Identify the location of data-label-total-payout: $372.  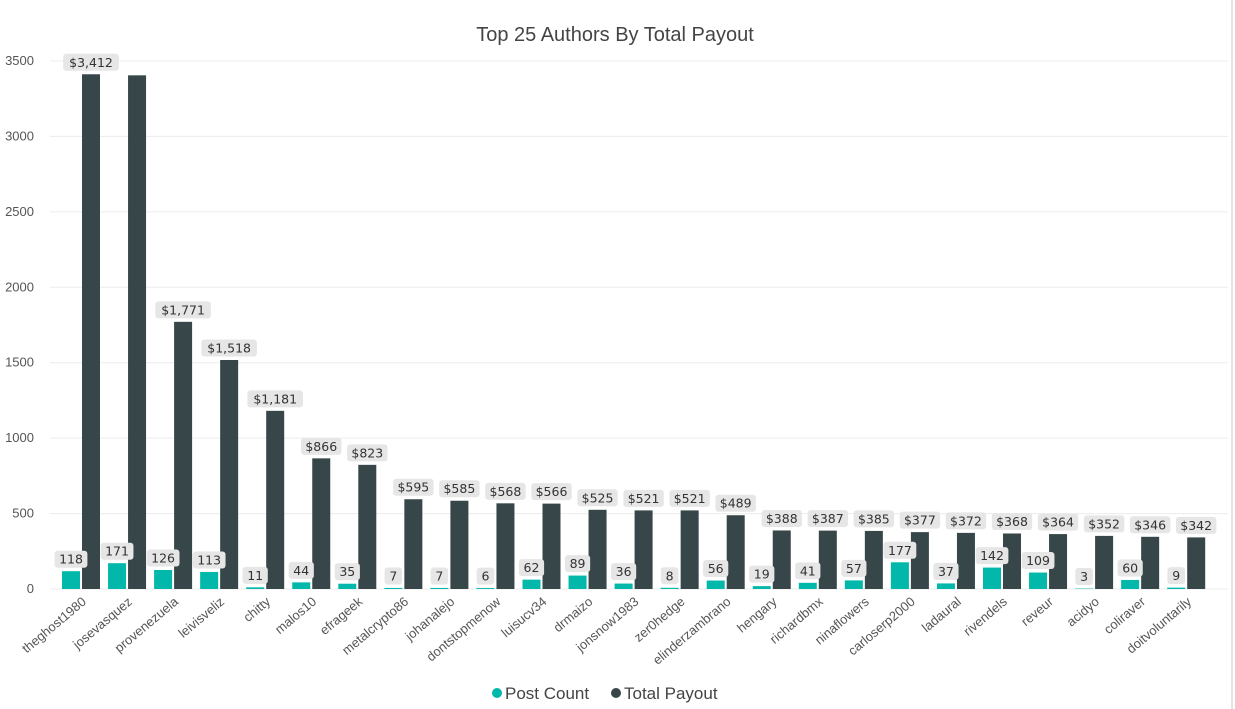
(966, 520).